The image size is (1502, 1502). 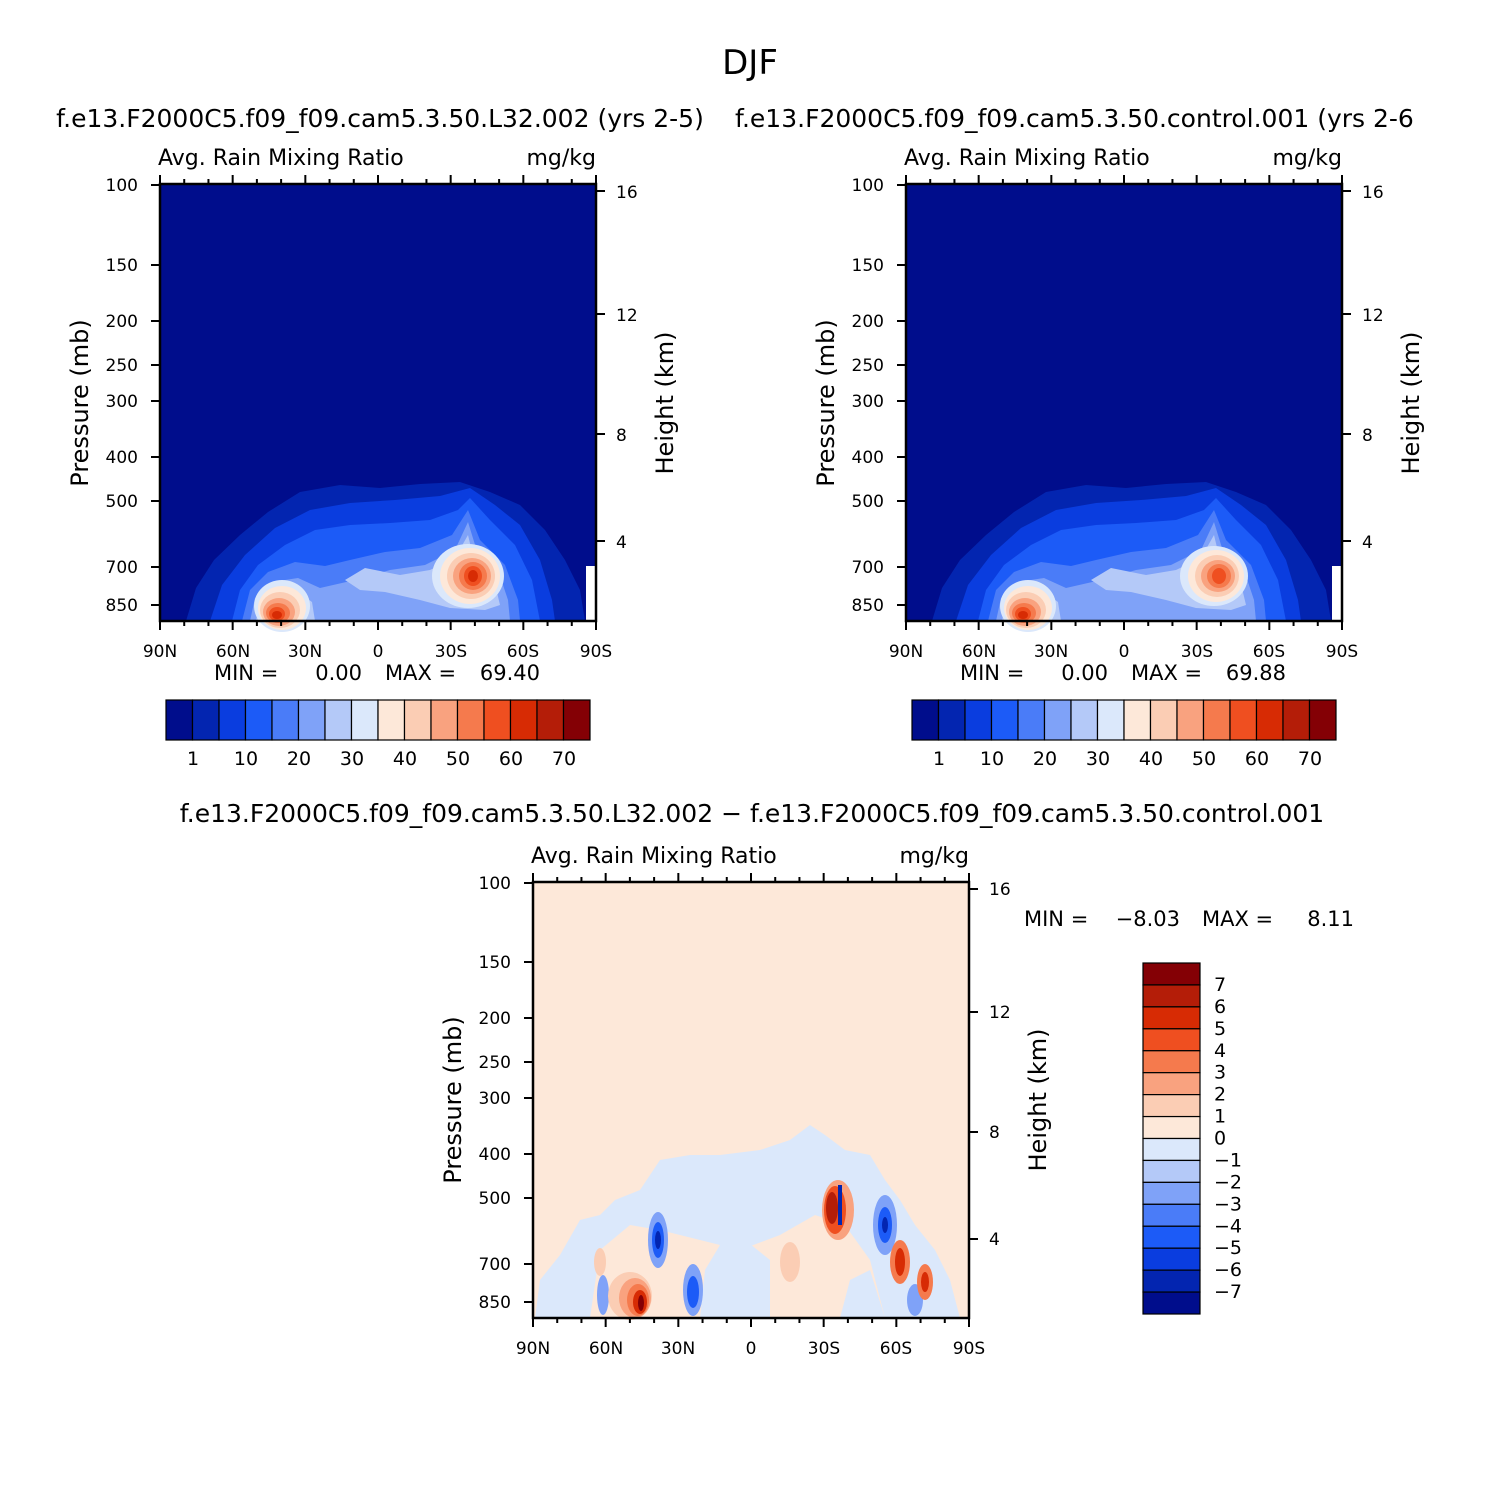 I want to click on panel-3-x-axis: 90N 60N 30N 0 30S 60S 90S, so click(x=750, y=1349).